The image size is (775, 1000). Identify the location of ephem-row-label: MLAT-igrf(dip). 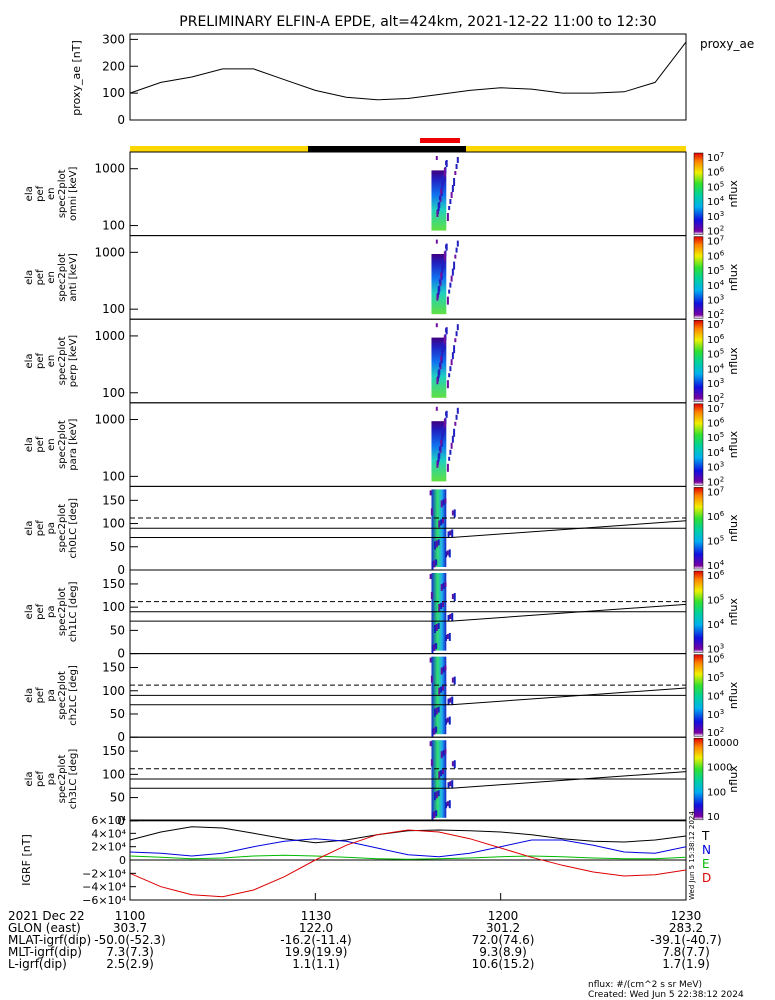
(49, 940).